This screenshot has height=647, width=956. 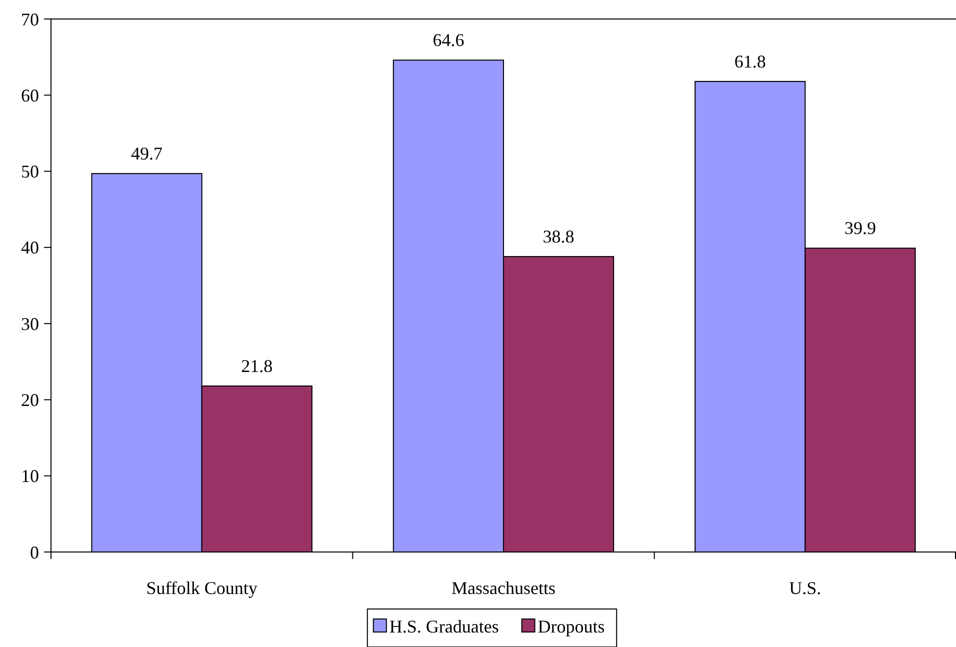 I want to click on data-label: 38.8, so click(x=558, y=236).